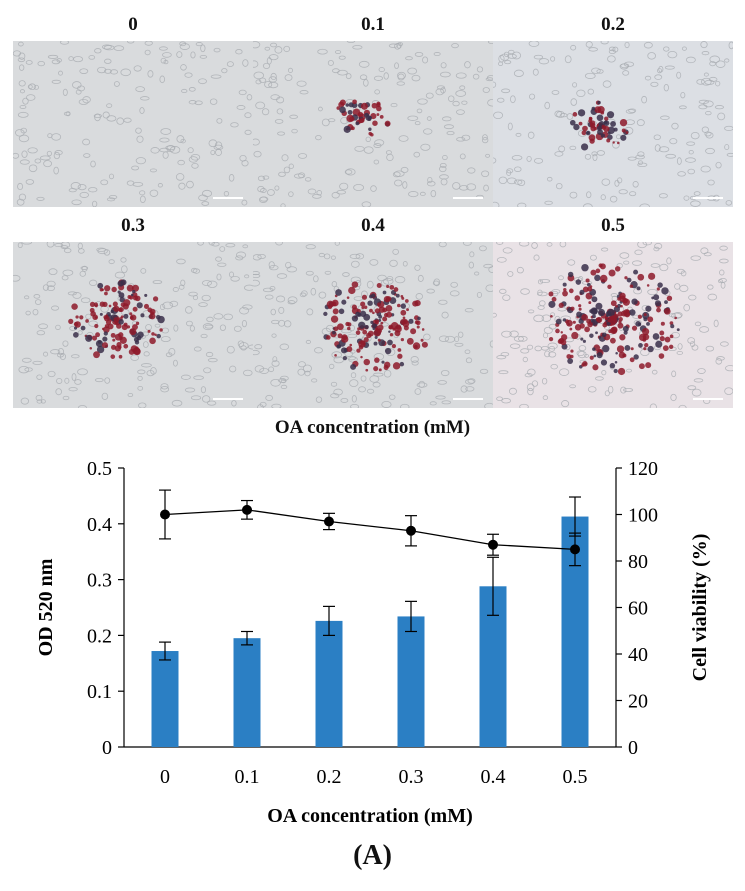  Describe the element at coordinates (372, 427) in the screenshot. I see `micrograph-caption: OA concentration (mM)` at that location.